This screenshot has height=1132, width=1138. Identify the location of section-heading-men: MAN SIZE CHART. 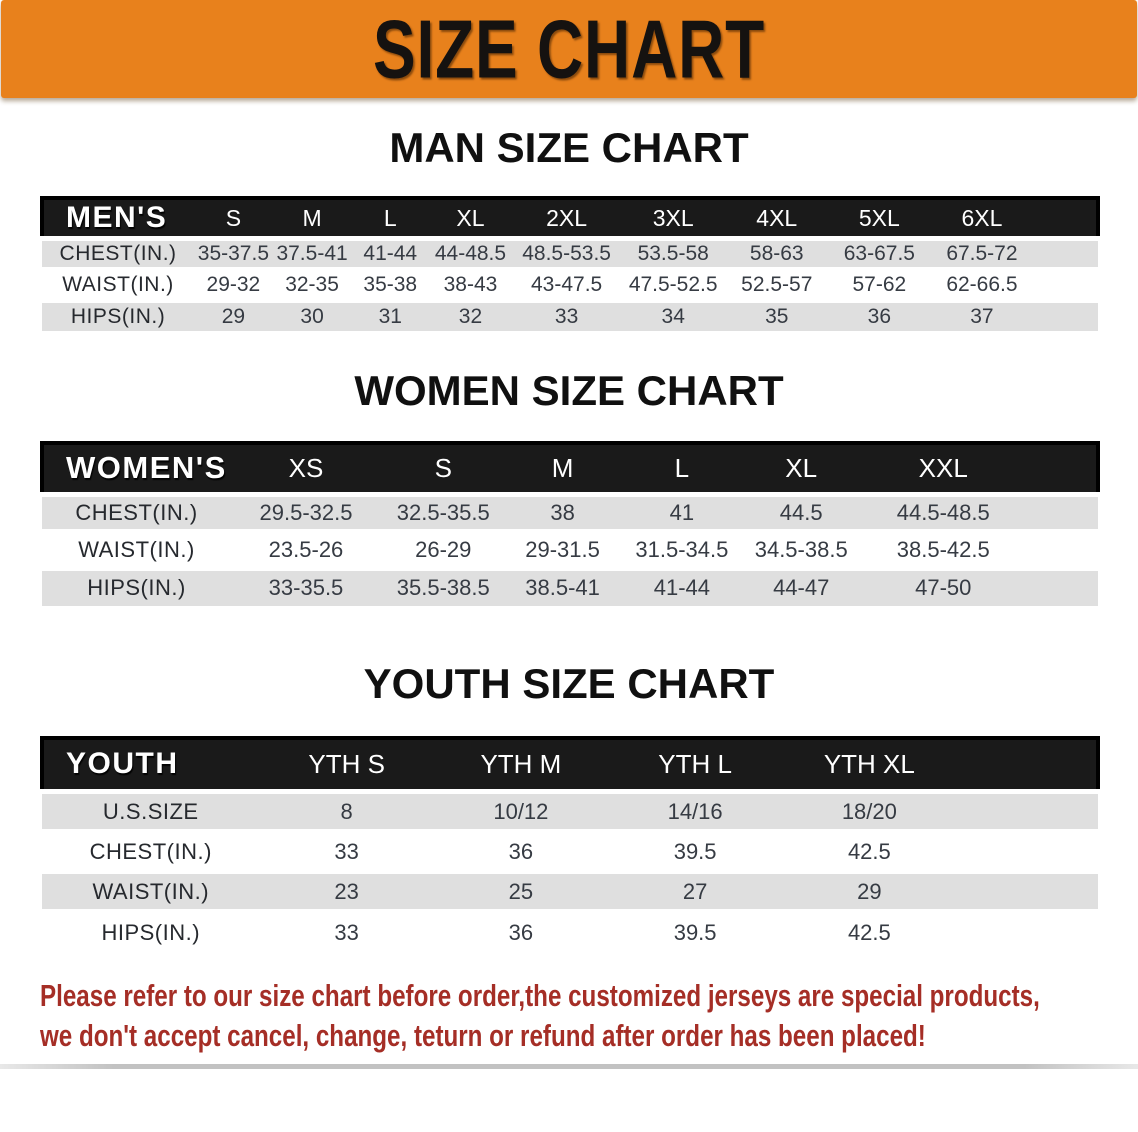
(569, 147).